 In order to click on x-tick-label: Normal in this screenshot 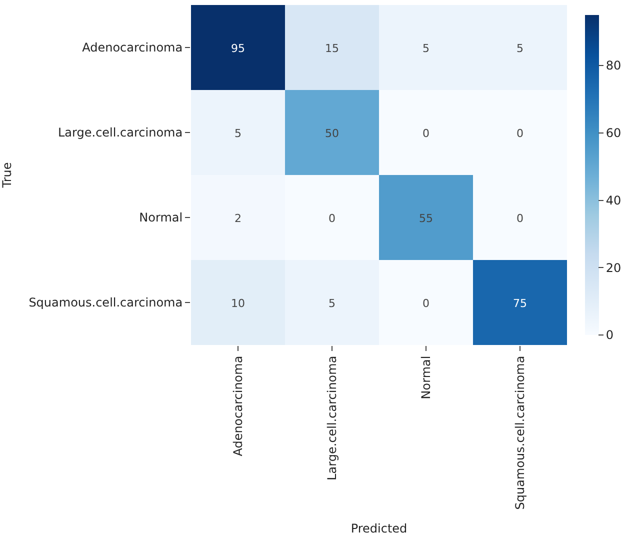, I will do `click(425, 378)`.